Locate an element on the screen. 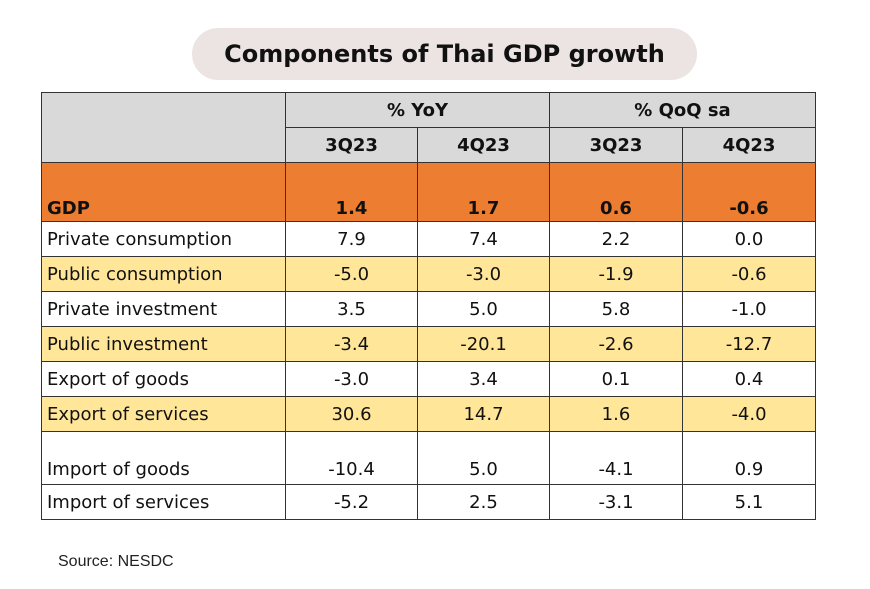  value-cell: -2.6 is located at coordinates (616, 344).